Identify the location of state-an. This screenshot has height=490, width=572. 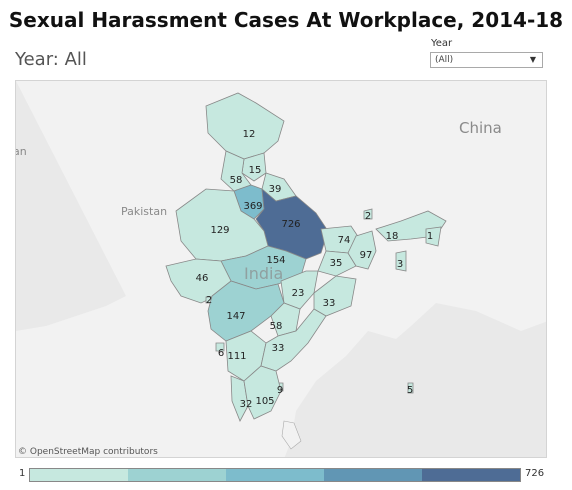
(410, 388).